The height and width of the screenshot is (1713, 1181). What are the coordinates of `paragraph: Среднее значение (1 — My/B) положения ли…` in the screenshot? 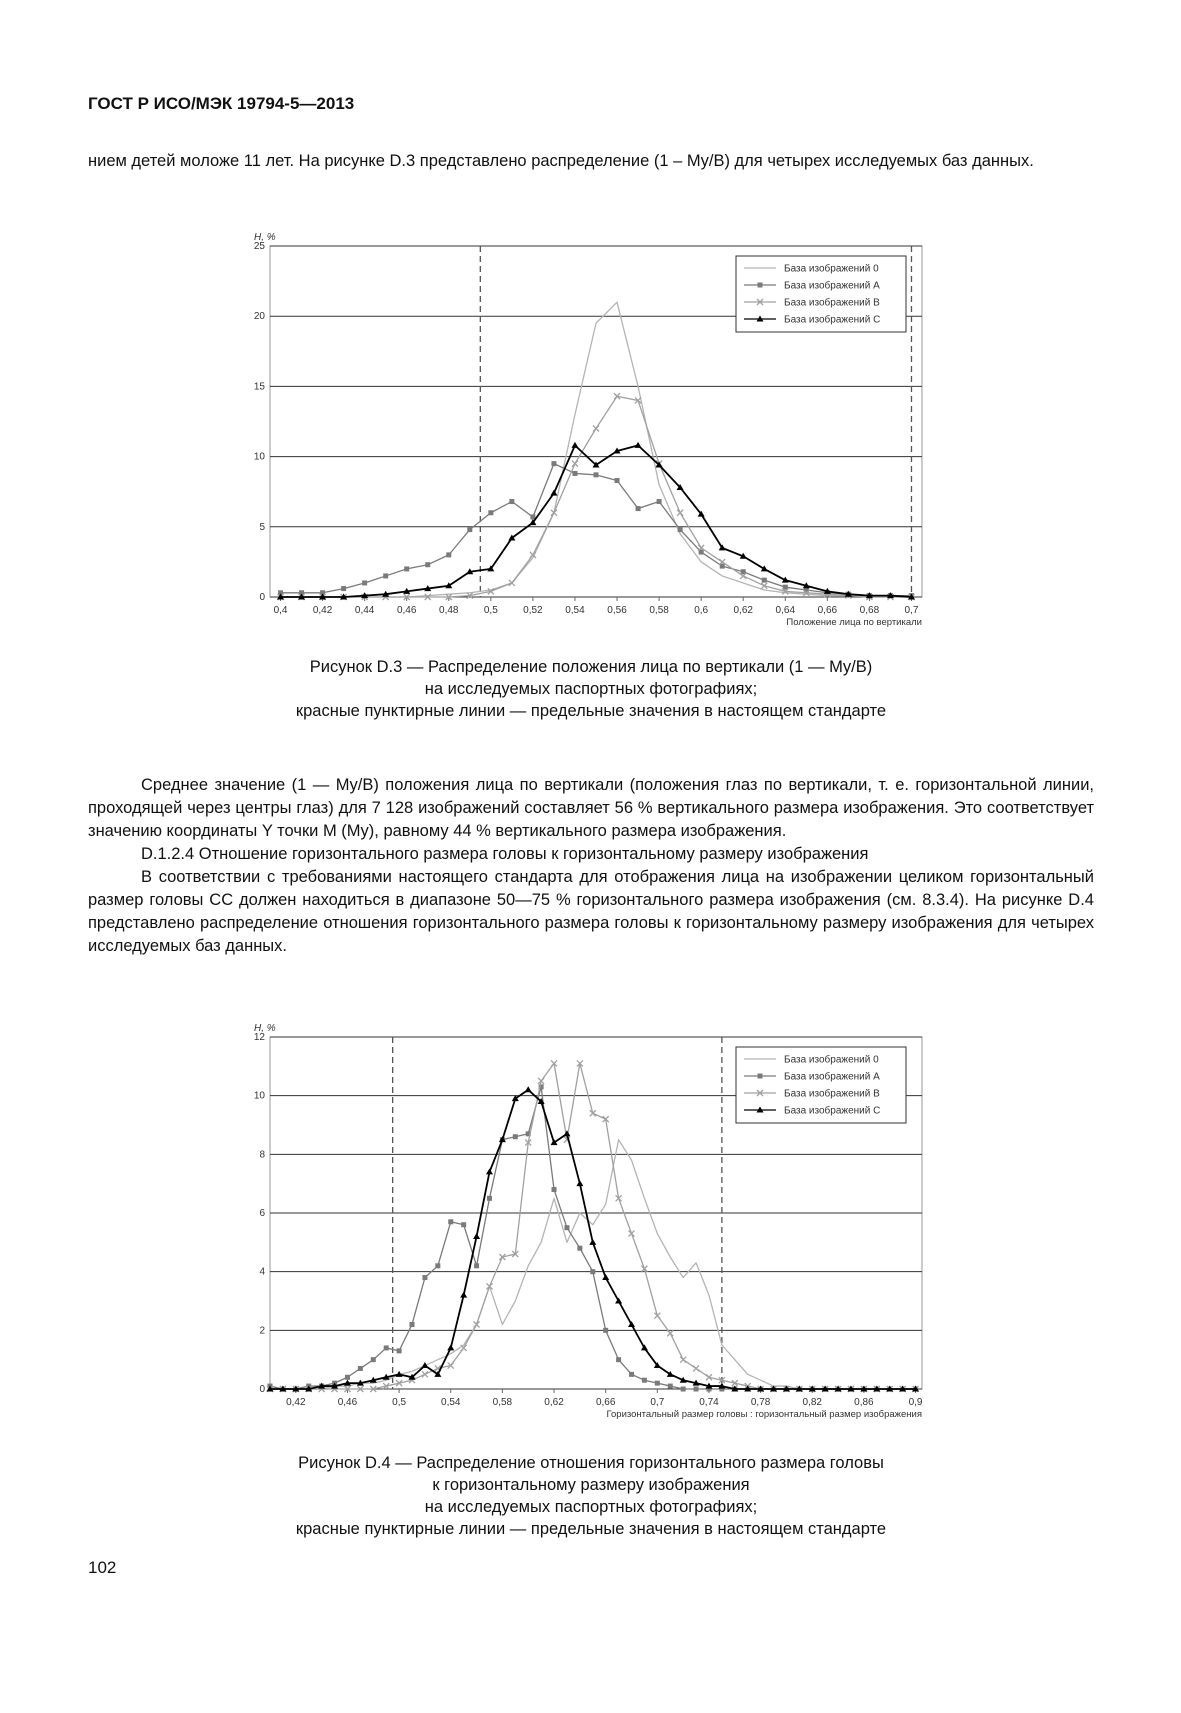 It's located at (591, 808).